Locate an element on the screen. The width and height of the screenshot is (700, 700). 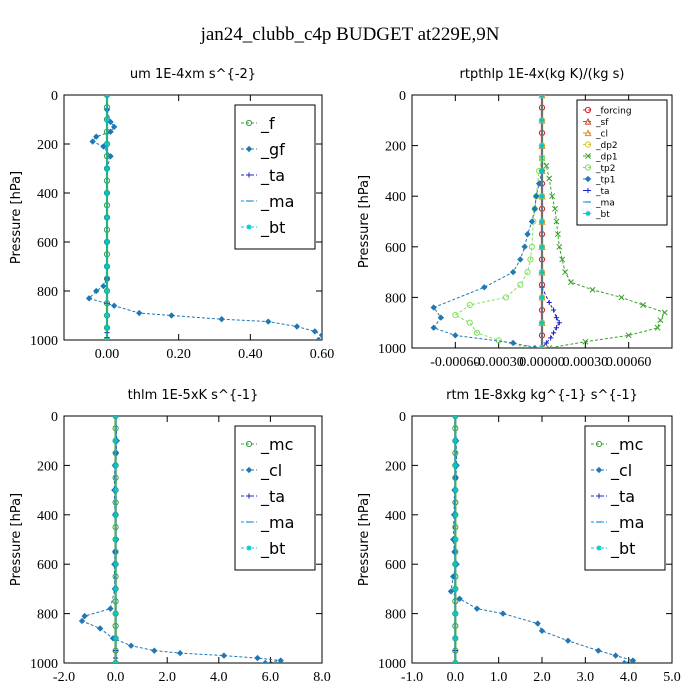
series-bt is located at coordinates (107, 217).